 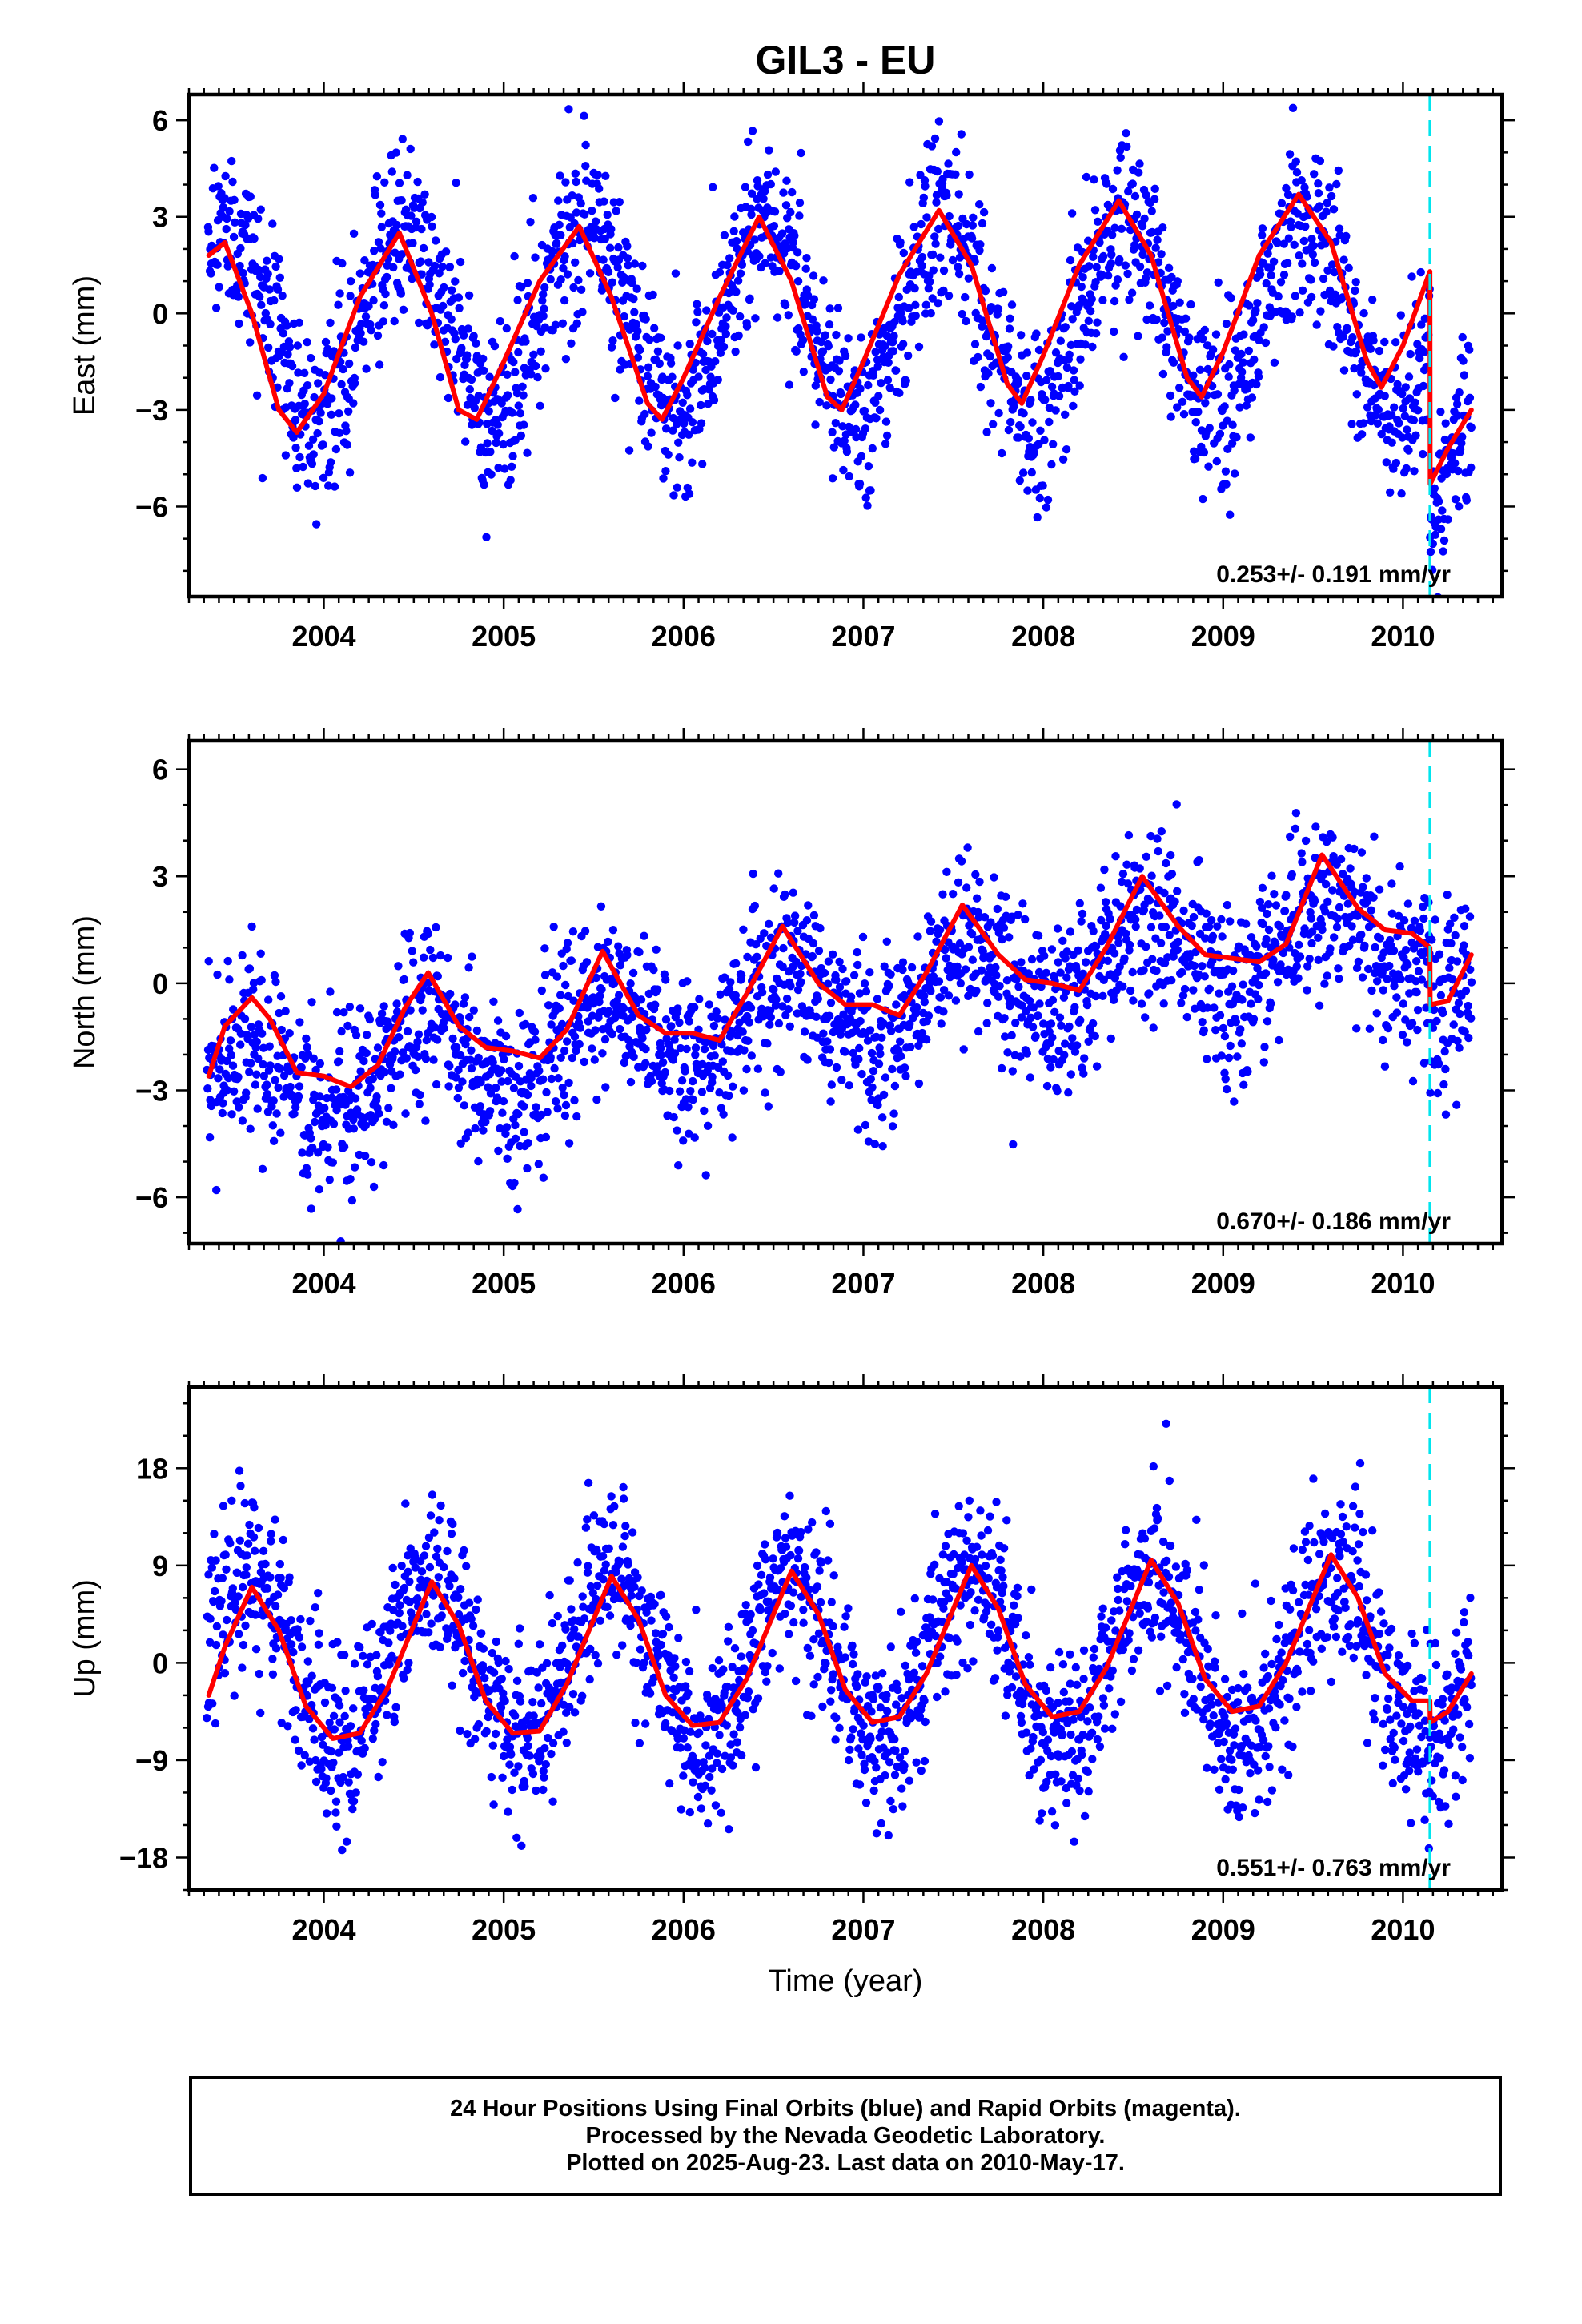 I want to click on y-tick-label: 6, so click(x=160, y=121).